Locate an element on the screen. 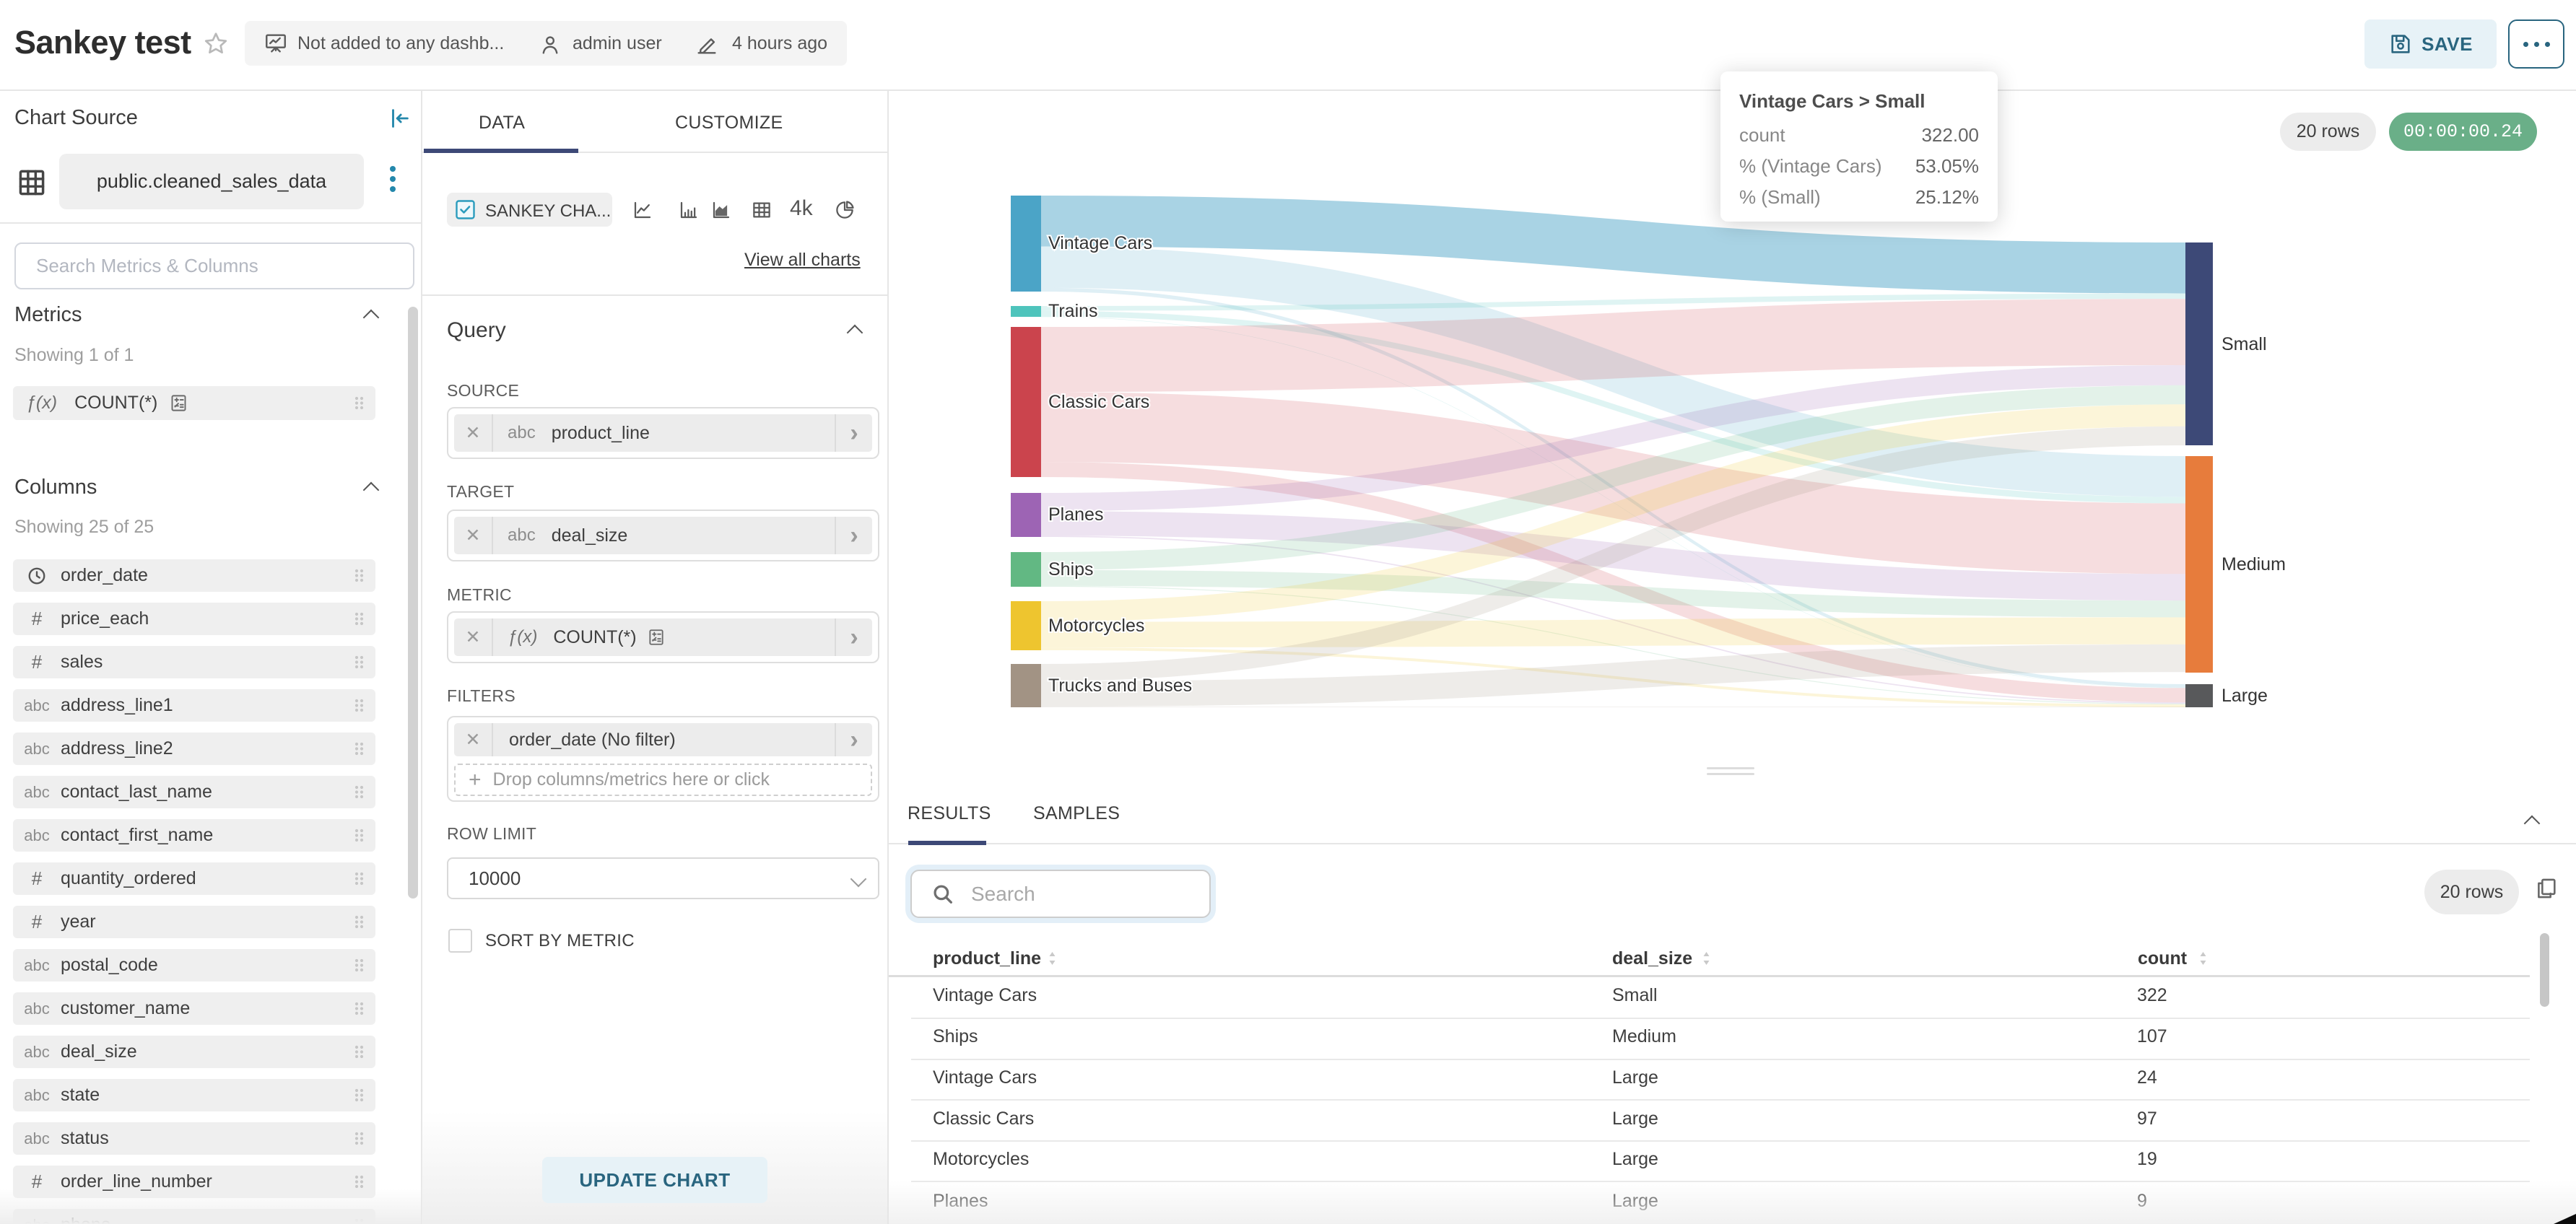  svg-text: Motorcycles is located at coordinates (1096, 626).